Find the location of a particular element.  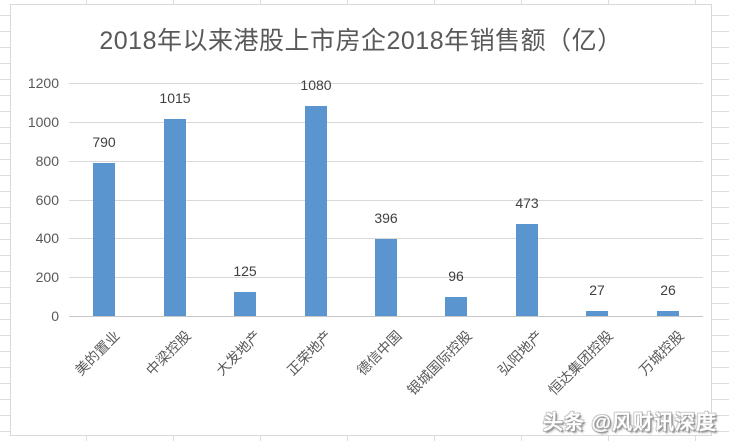

x-axis-category-label: 恒达集团控股 is located at coordinates (580, 363).